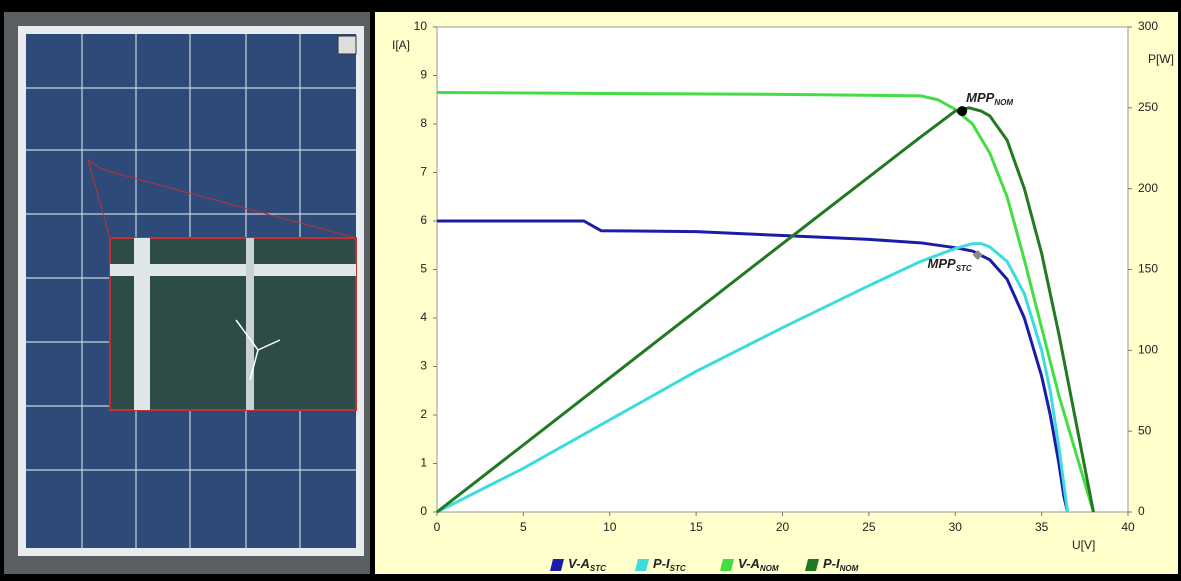 This screenshot has height=581, width=1181. Describe the element at coordinates (423, 511) in the screenshot. I see `y-tick-label: 0` at that location.